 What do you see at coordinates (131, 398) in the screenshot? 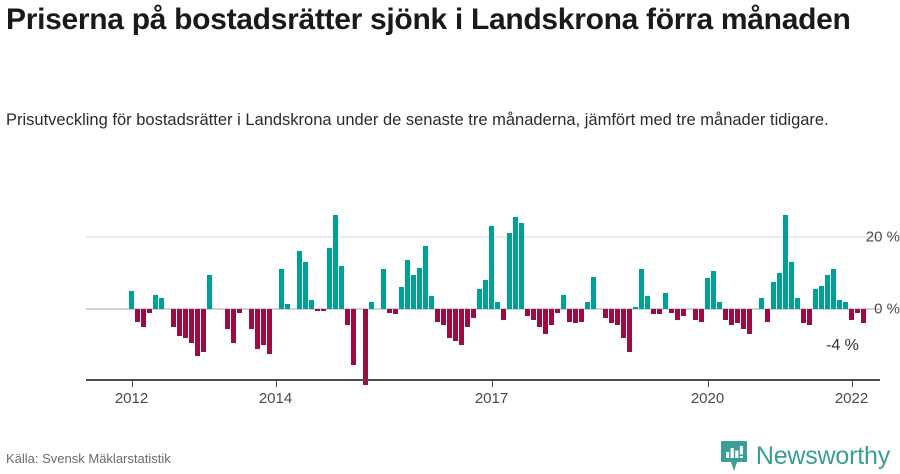
I see `x-axis-label: 2012` at bounding box center [131, 398].